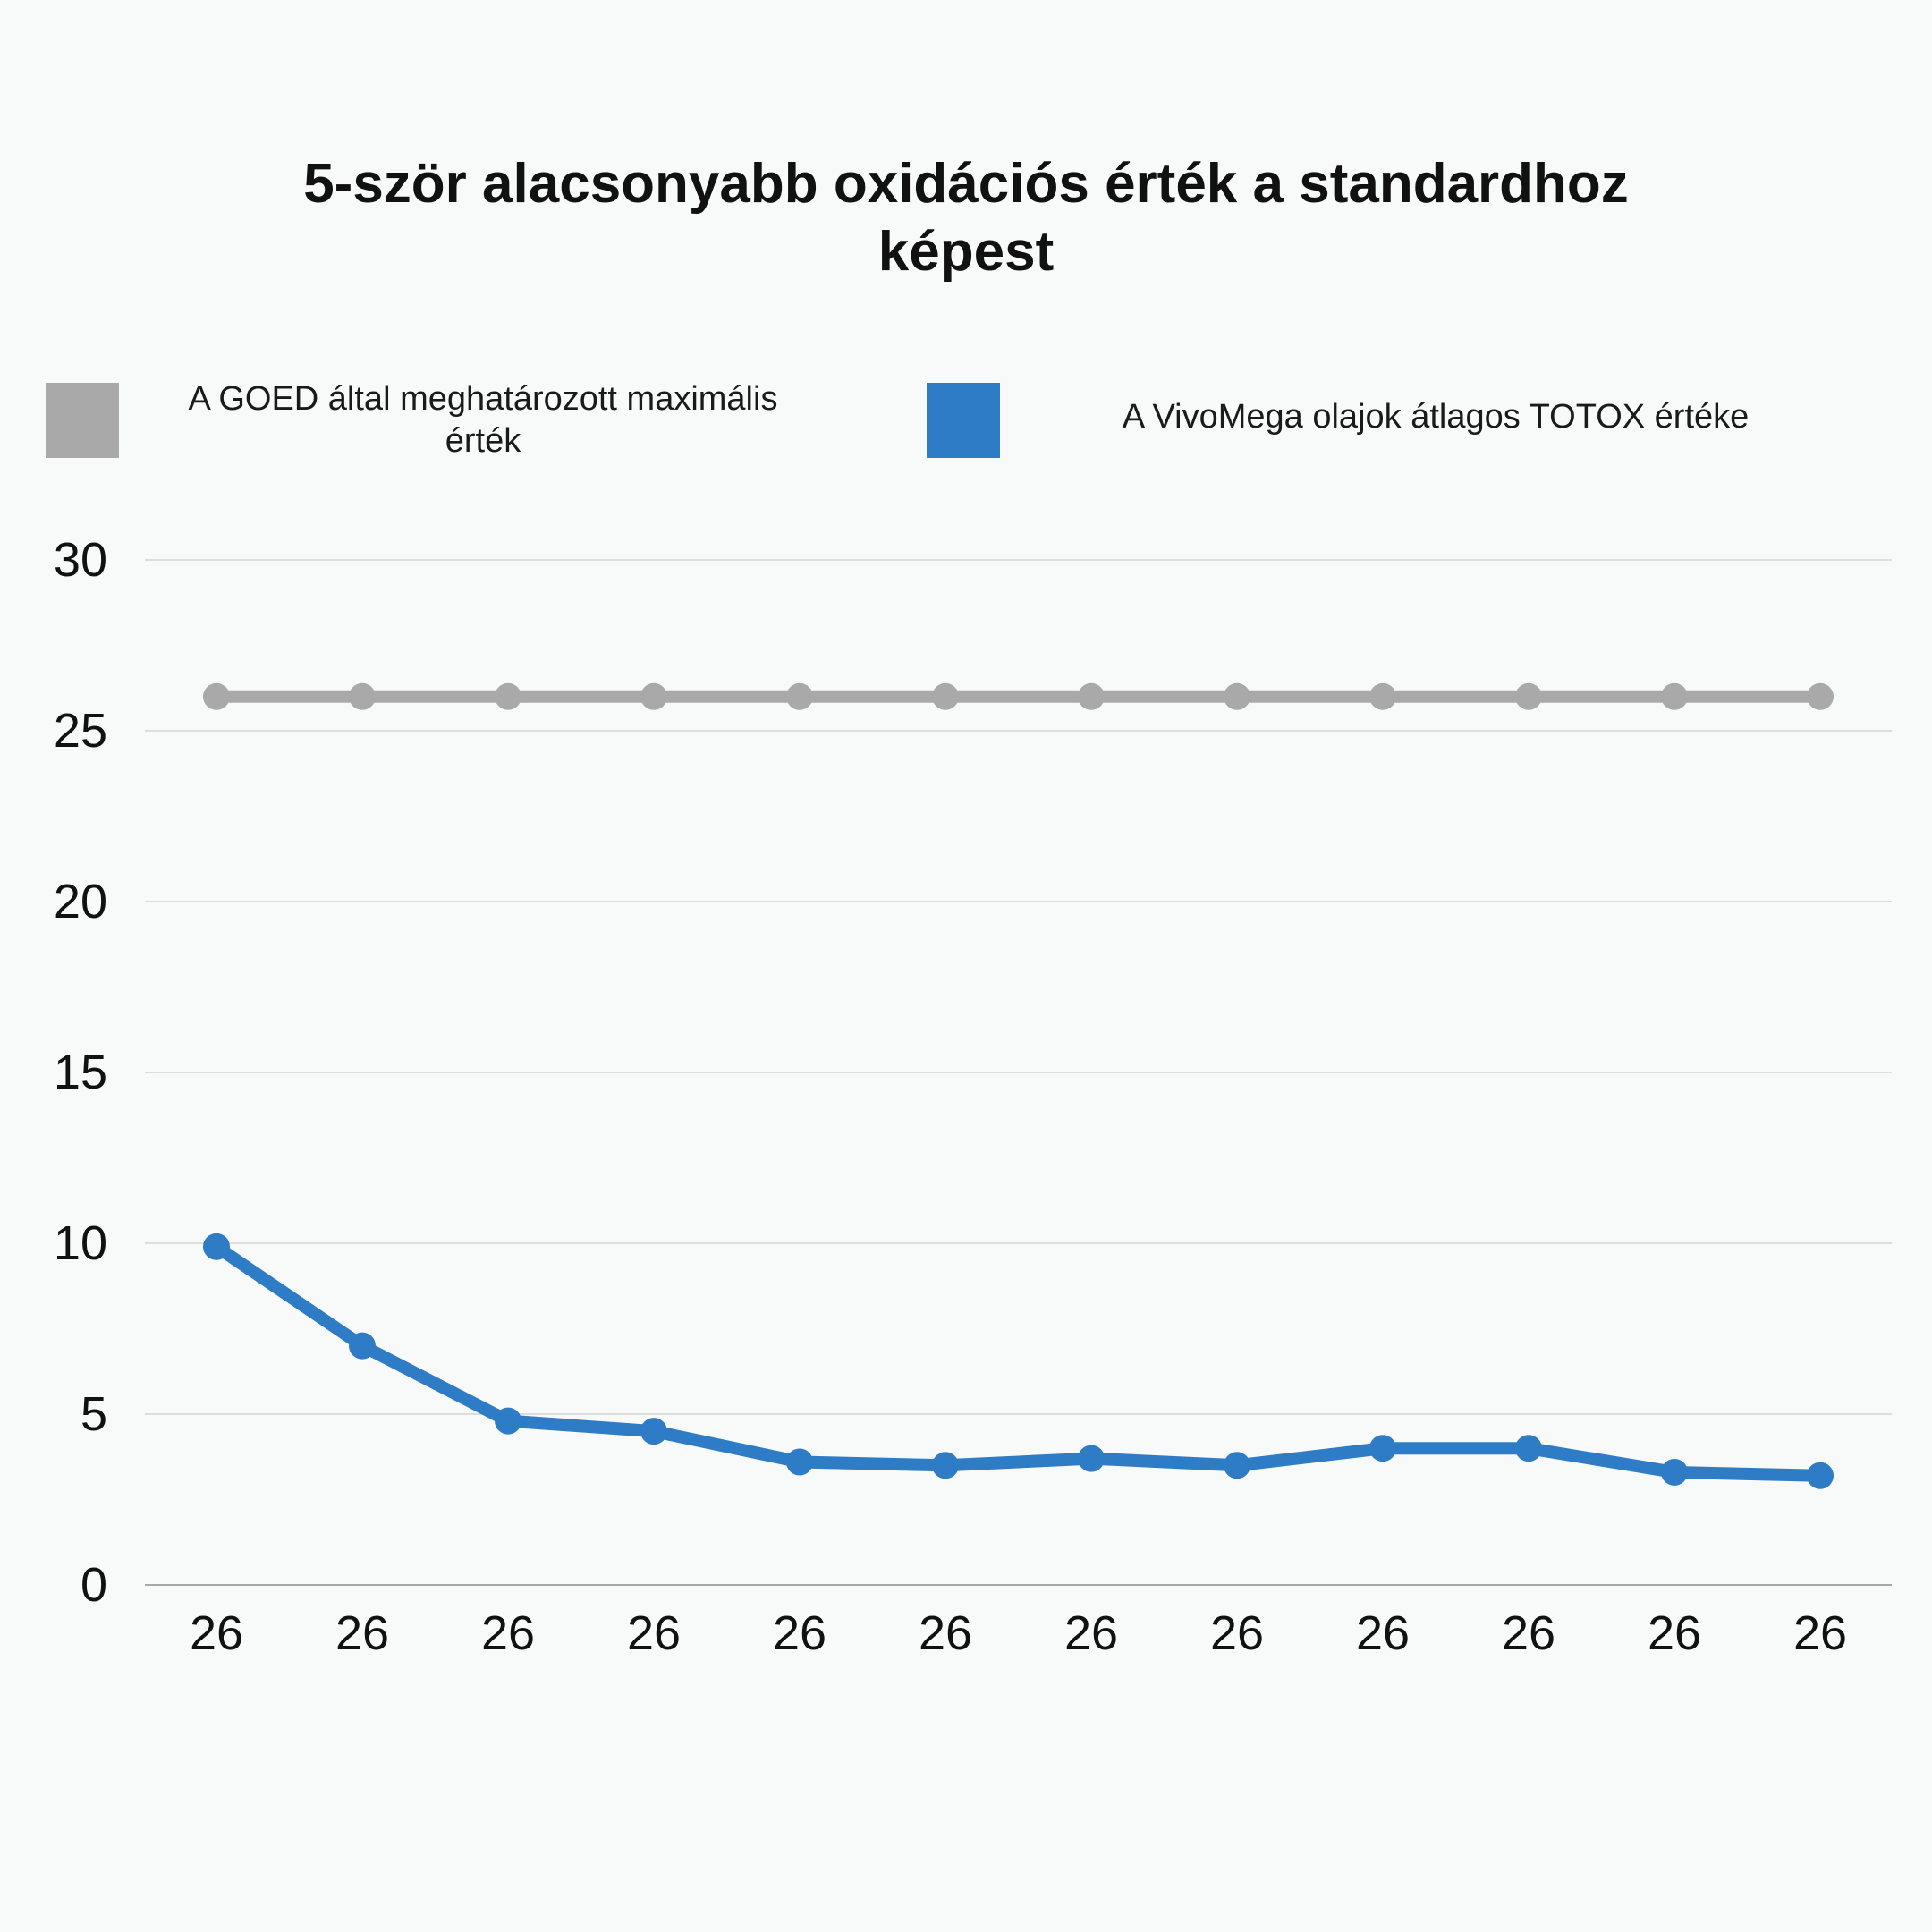 The image size is (1932, 1932). I want to click on y-tick-label: 20, so click(80, 901).